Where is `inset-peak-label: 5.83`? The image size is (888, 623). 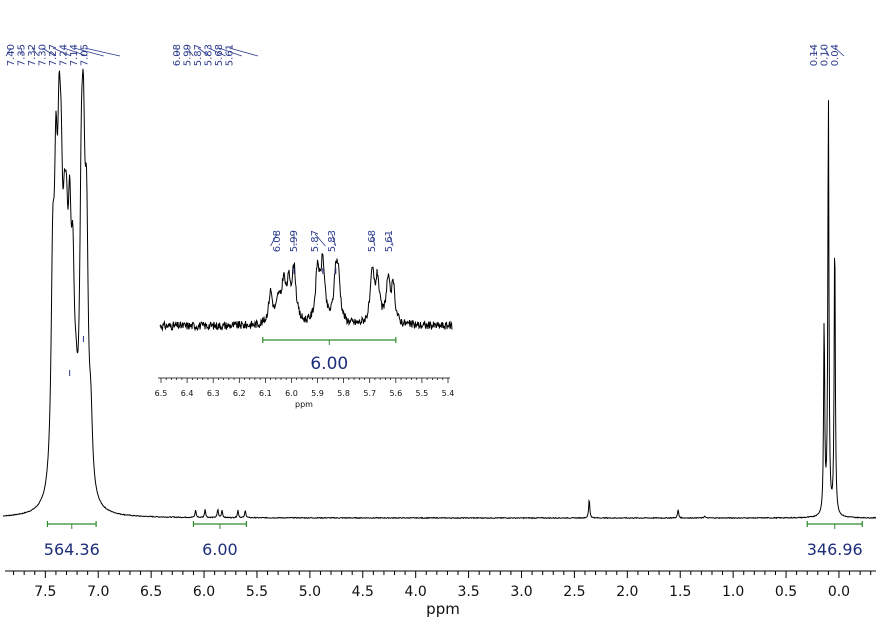
inset-peak-label: 5.83 is located at coordinates (332, 241).